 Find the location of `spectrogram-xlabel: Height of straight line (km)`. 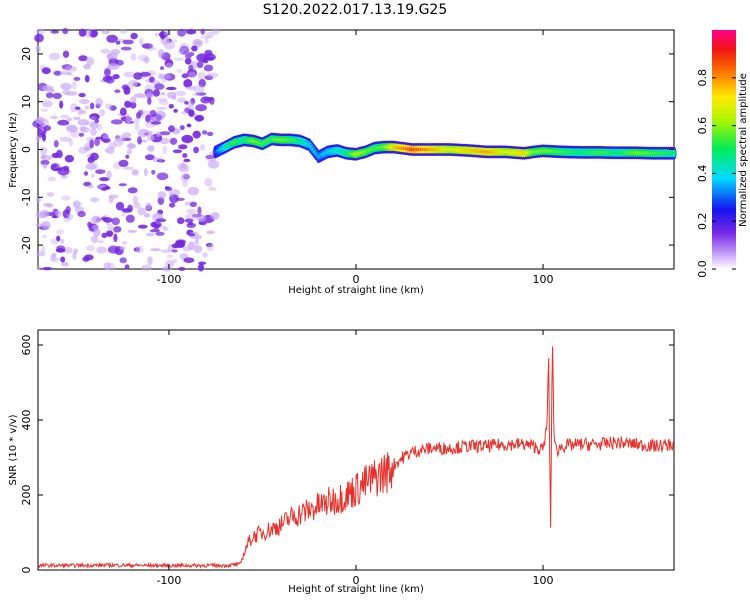

spectrogram-xlabel: Height of straight line (km) is located at coordinates (356, 290).